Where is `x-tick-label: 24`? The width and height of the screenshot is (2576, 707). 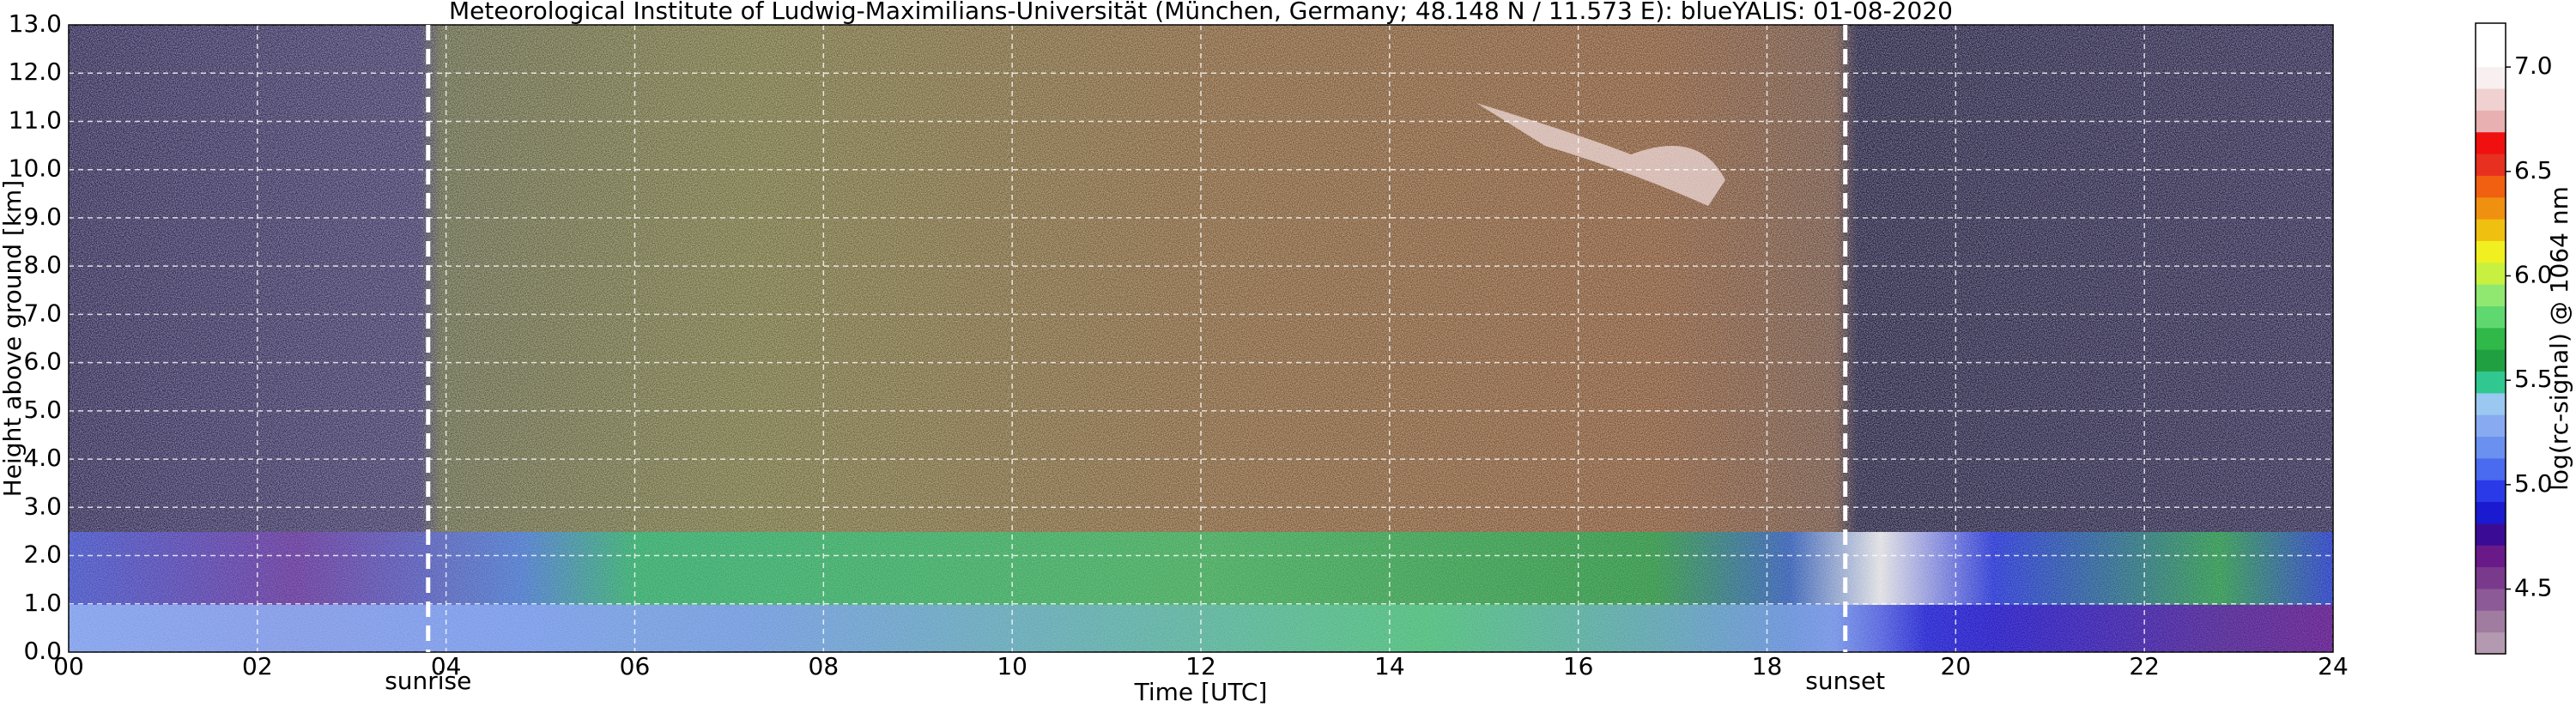 x-tick-label: 24 is located at coordinates (2333, 666).